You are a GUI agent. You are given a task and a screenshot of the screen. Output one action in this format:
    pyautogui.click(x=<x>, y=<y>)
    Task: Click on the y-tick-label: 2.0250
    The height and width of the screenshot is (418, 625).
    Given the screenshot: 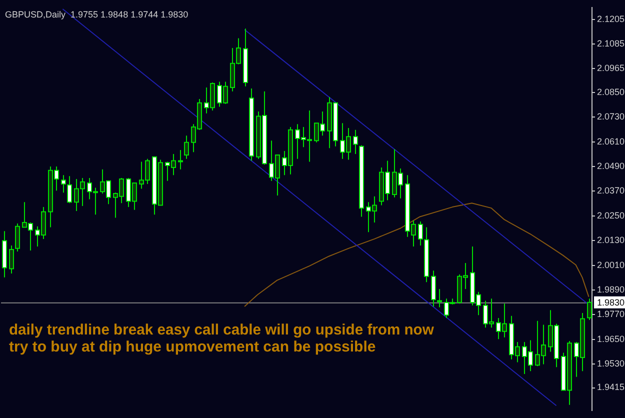 What is the action you would take?
    pyautogui.click(x=611, y=215)
    